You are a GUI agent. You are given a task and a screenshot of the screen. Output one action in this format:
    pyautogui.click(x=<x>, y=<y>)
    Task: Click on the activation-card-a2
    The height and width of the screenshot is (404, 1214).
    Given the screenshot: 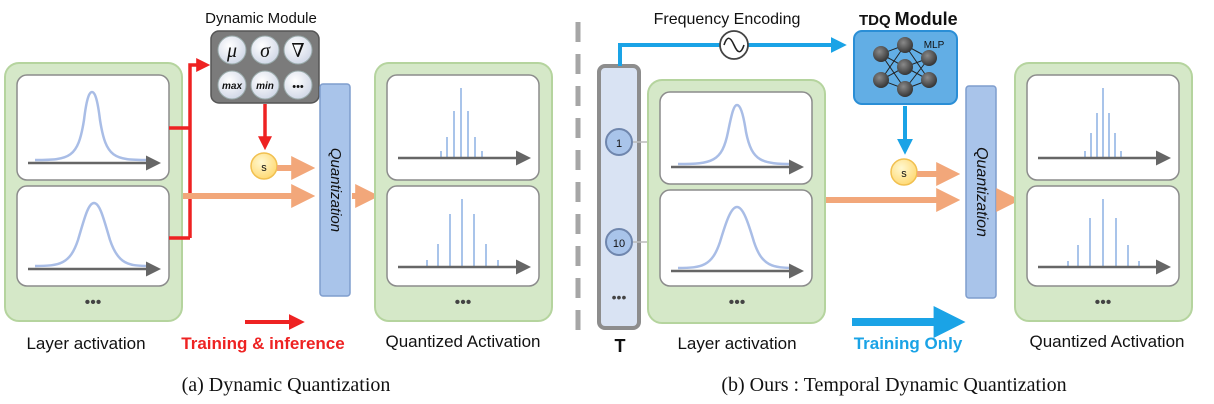 What is the action you would take?
    pyautogui.click(x=93, y=236)
    